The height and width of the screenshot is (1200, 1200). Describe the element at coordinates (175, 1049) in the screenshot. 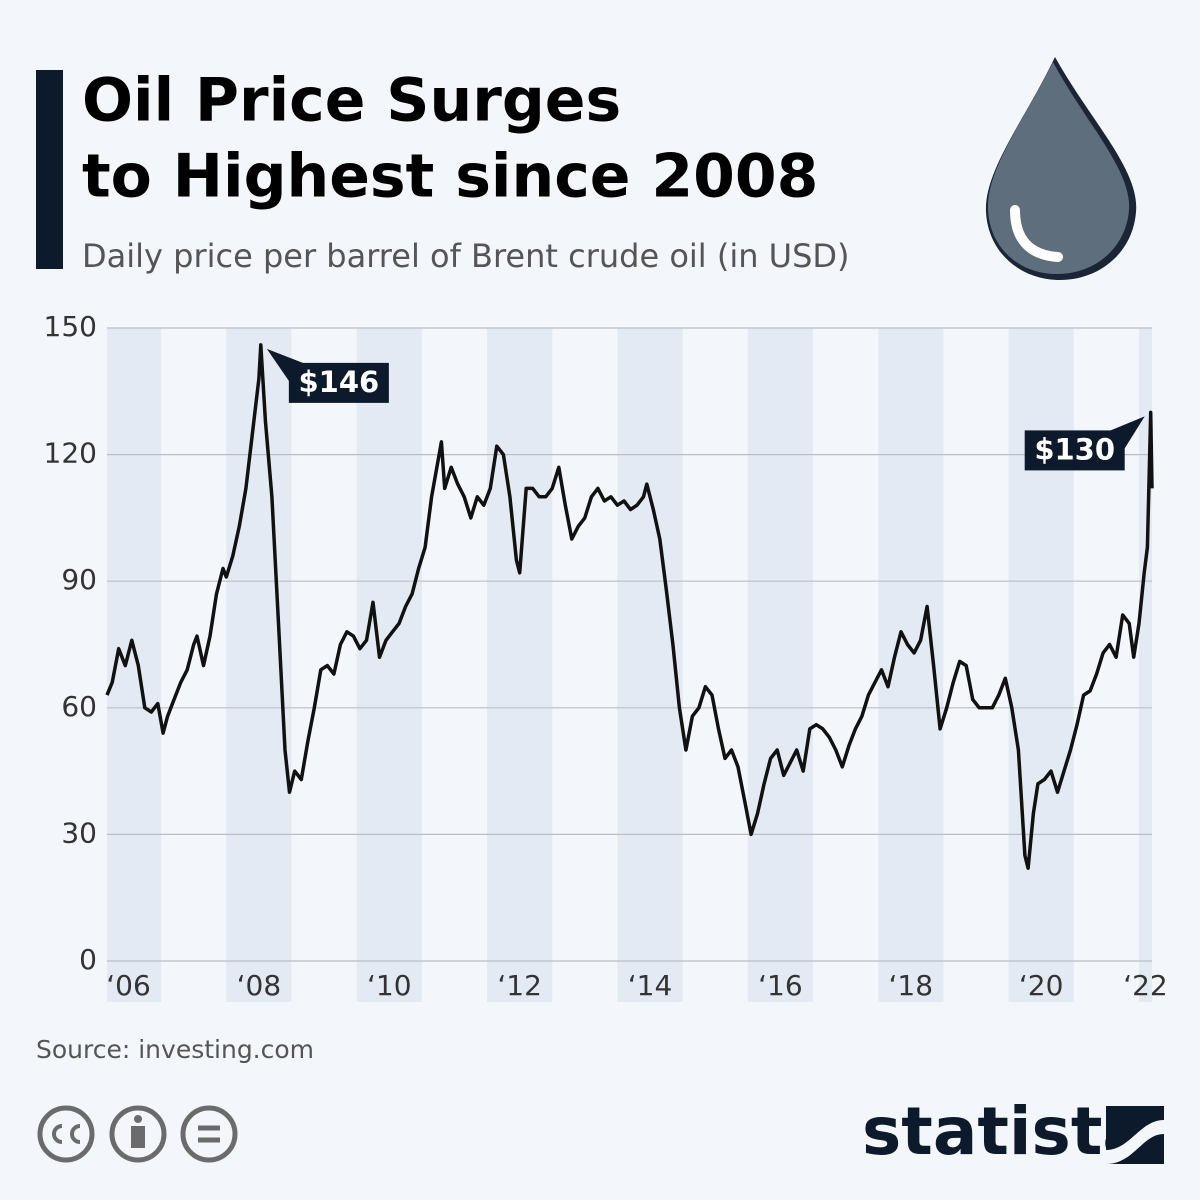

I see `source: Source: investing.com` at that location.